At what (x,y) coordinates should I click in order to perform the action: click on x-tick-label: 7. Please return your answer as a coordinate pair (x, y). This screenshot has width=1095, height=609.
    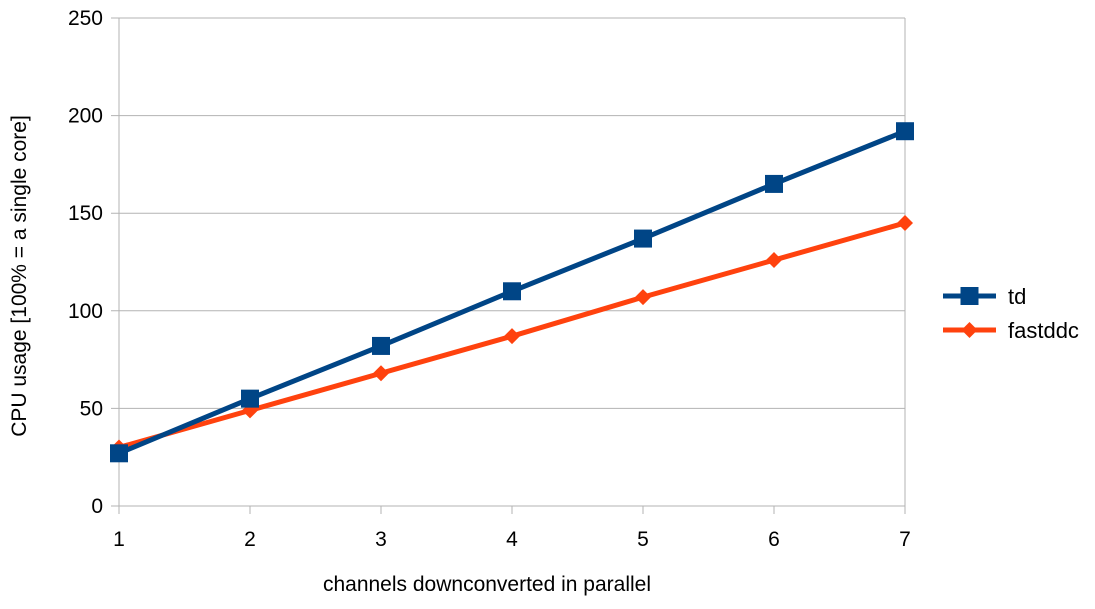
    Looking at the image, I should click on (905, 539).